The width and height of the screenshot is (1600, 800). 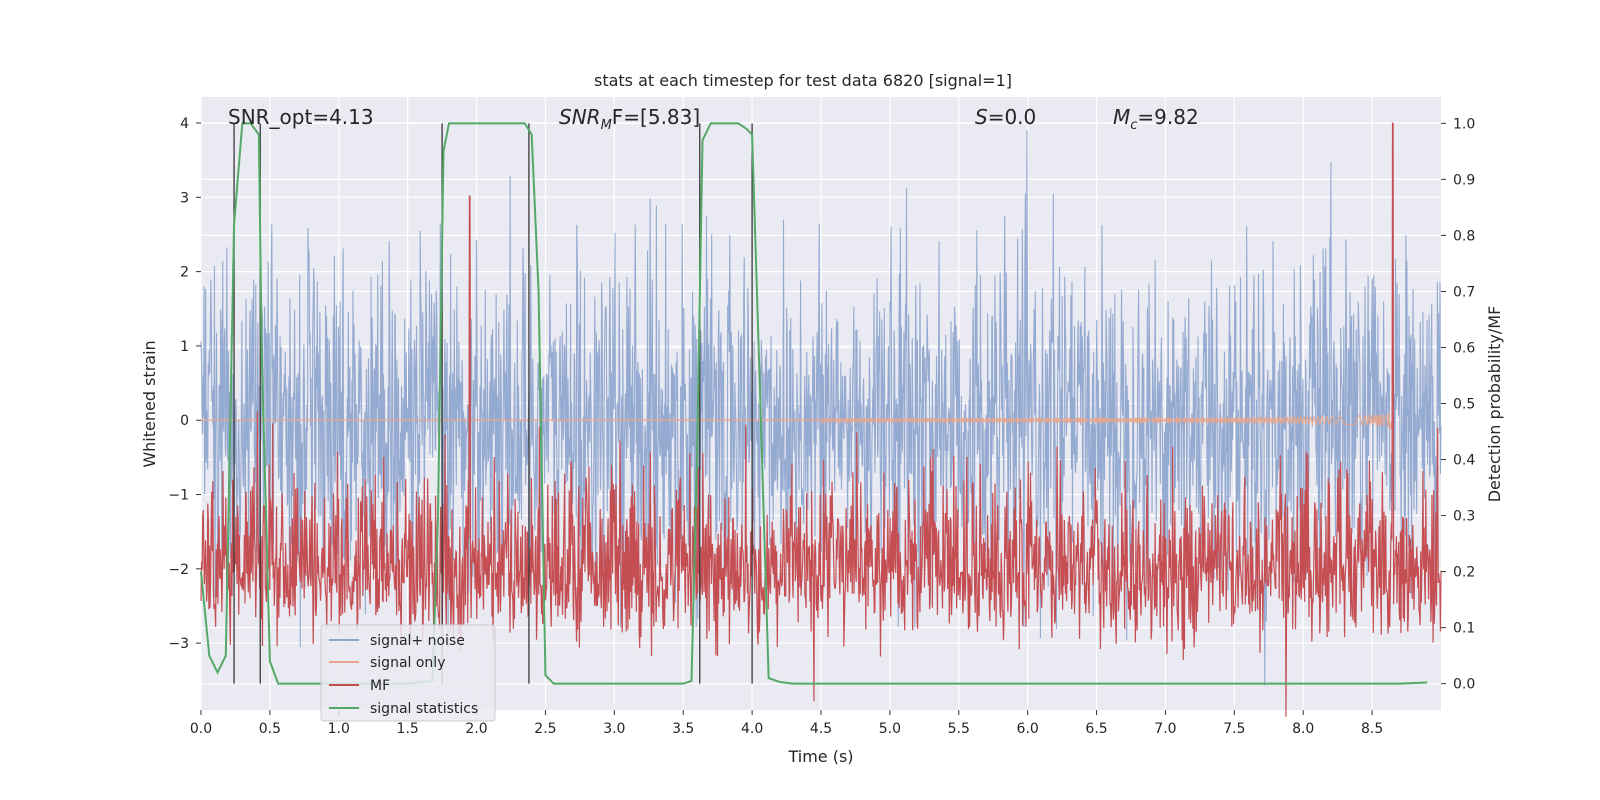 I want to click on y-tick-label-right: 0.2, so click(x=1464, y=573).